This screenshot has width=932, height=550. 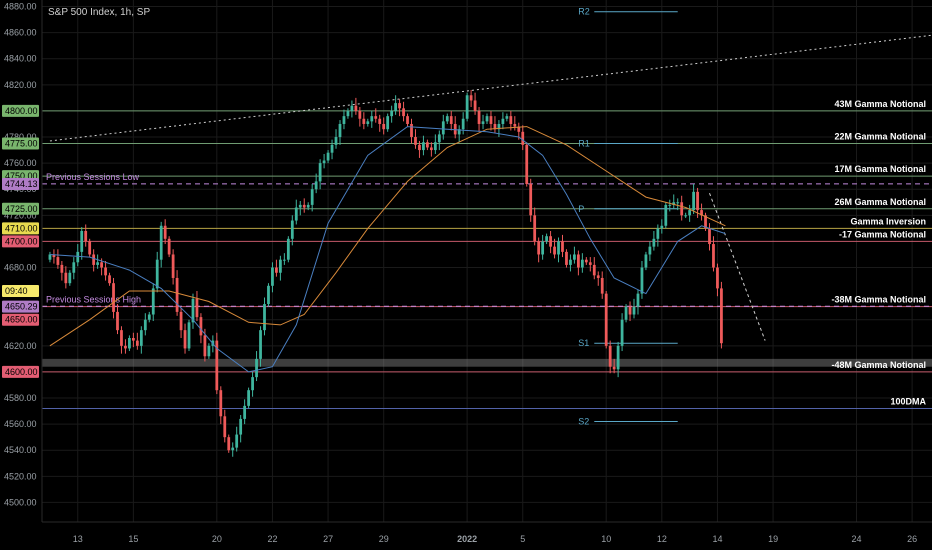 What do you see at coordinates (21, 307) in the screenshot?
I see `price-badge-label: 4650.29` at bounding box center [21, 307].